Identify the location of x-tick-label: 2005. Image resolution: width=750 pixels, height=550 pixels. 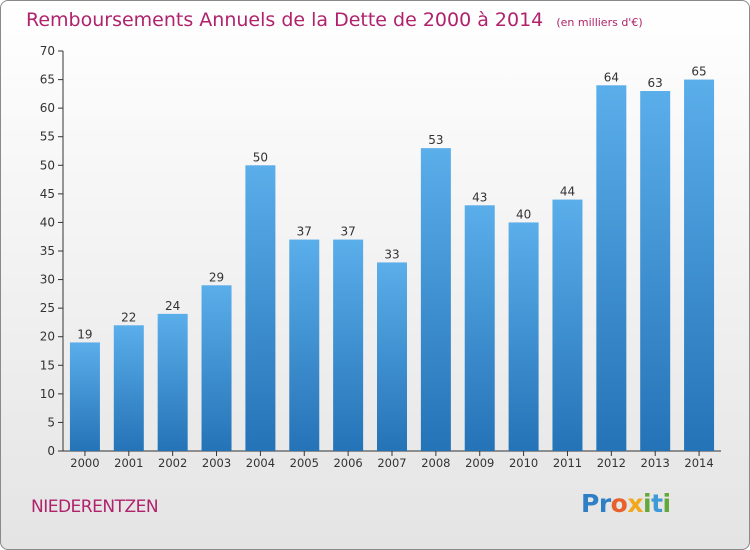
(304, 463).